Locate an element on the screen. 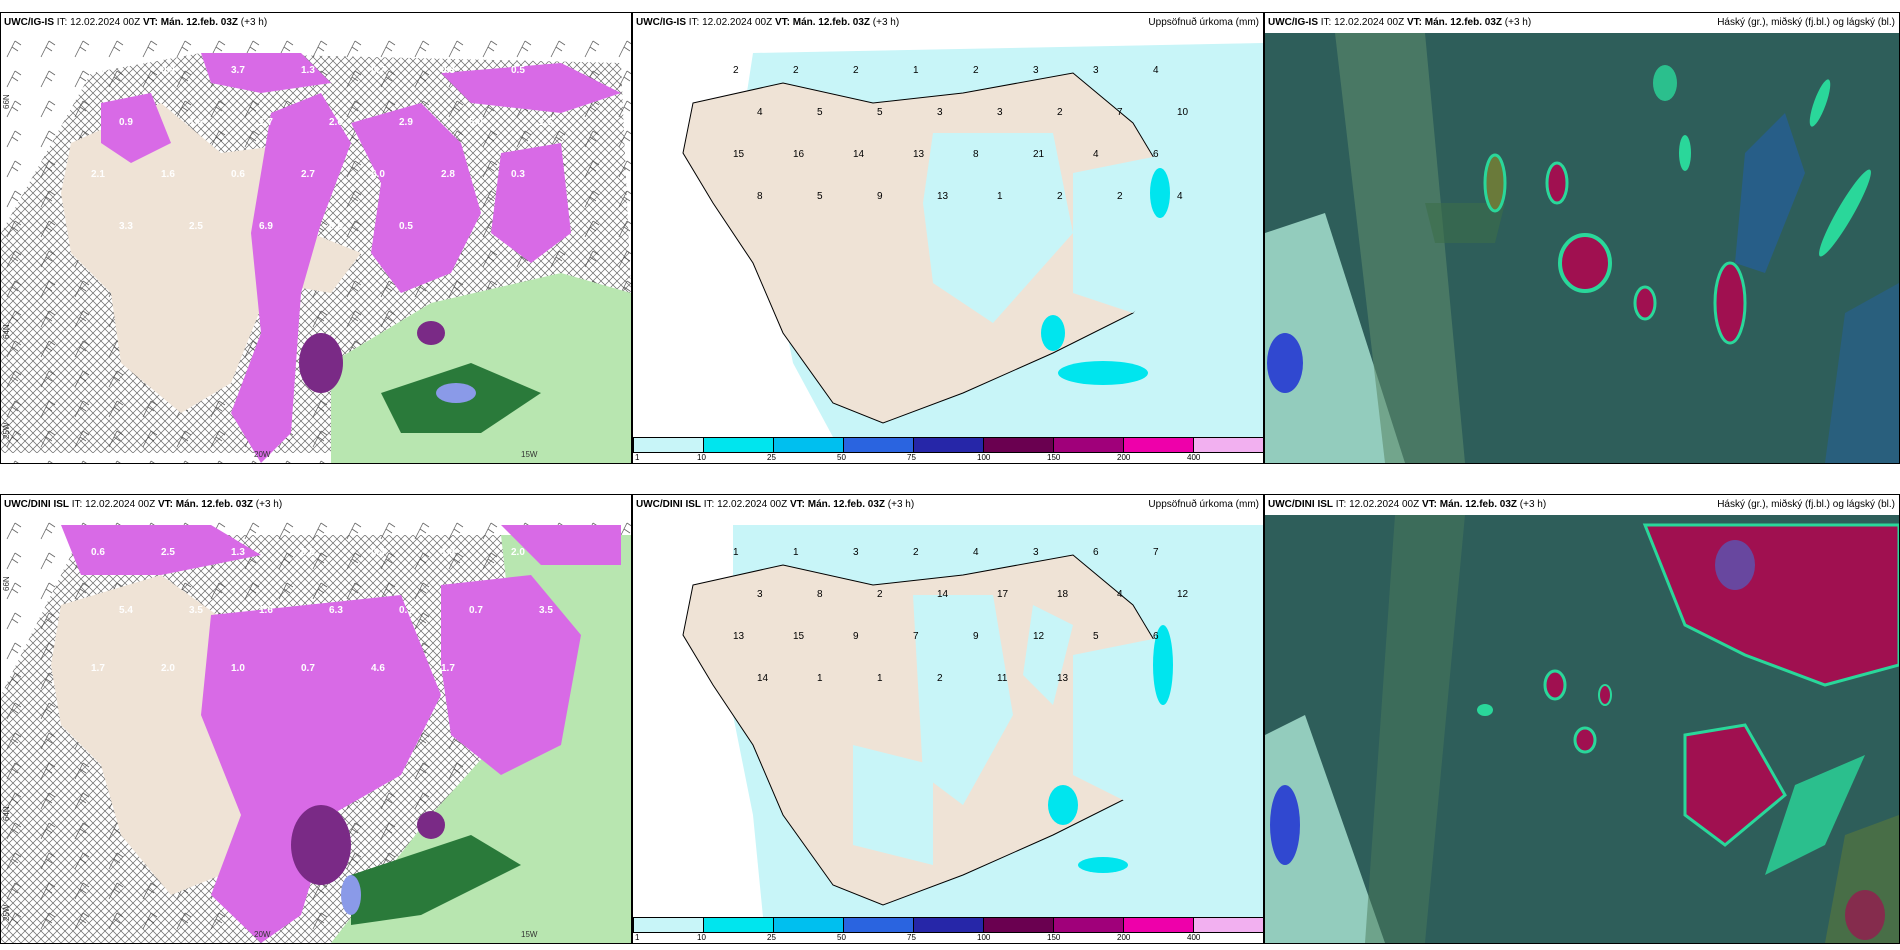  colorbar-tick-label: 75 is located at coordinates (911, 937).